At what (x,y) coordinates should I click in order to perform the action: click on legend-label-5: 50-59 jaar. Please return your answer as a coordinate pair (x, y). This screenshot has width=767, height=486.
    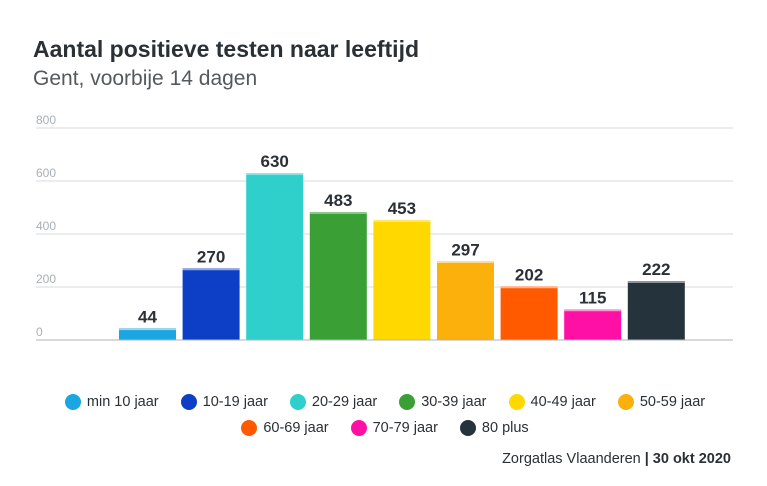
    Looking at the image, I should click on (672, 402).